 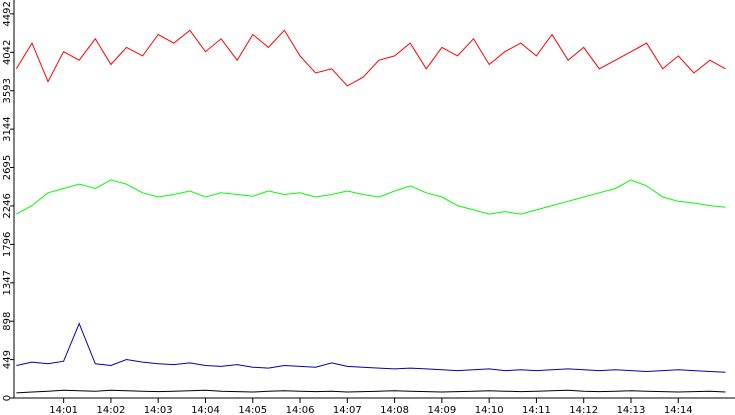 I want to click on y-tick-label: 449, so click(x=7, y=359).